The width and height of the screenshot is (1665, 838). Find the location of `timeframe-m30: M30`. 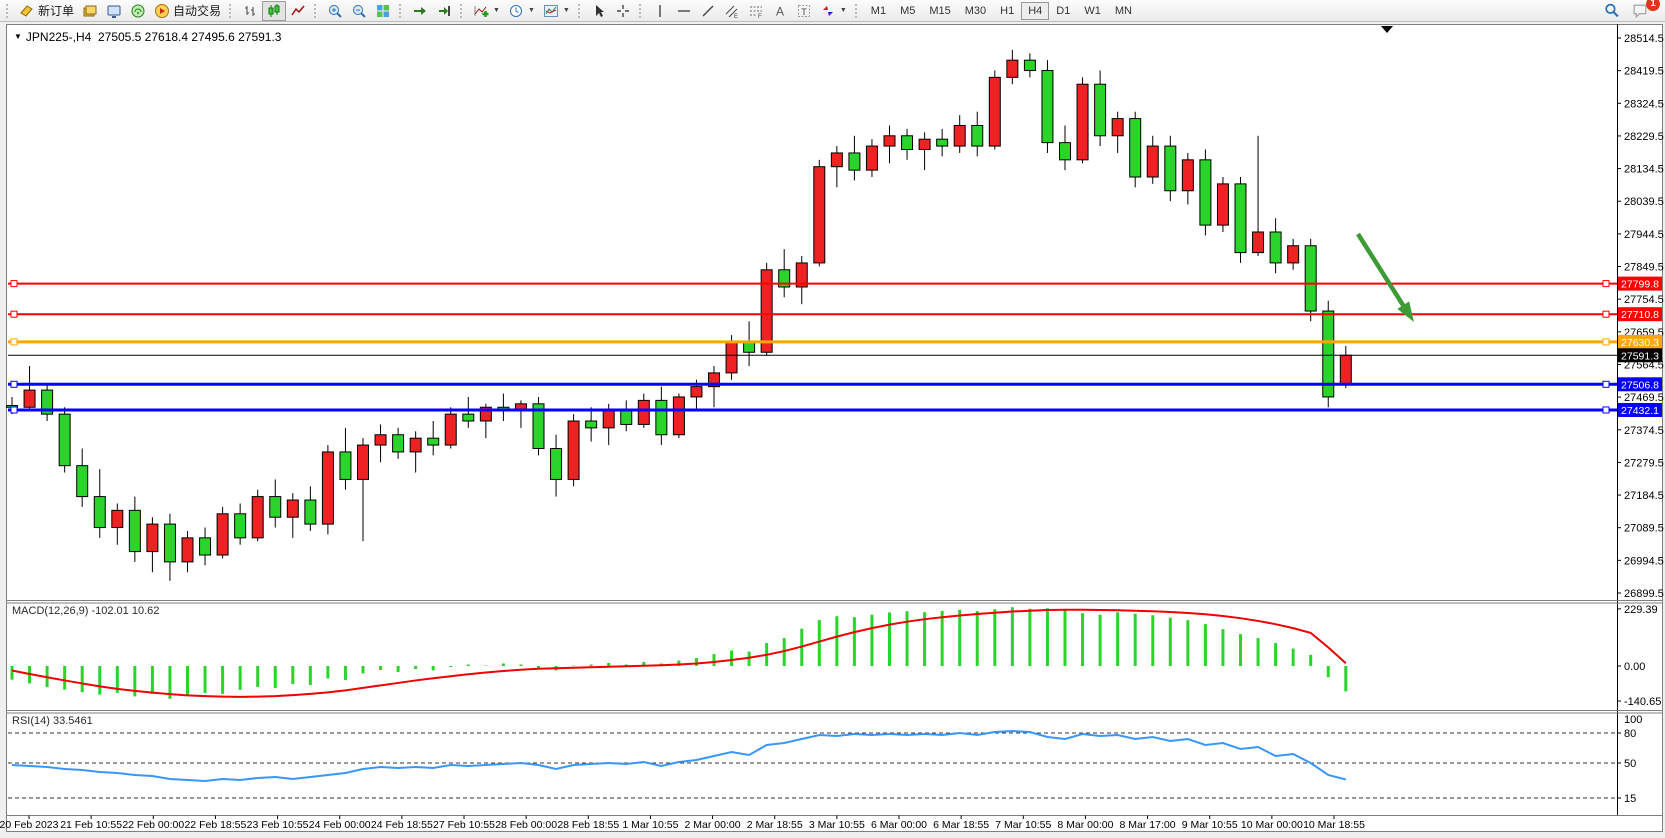

timeframe-m30: M30 is located at coordinates (975, 11).